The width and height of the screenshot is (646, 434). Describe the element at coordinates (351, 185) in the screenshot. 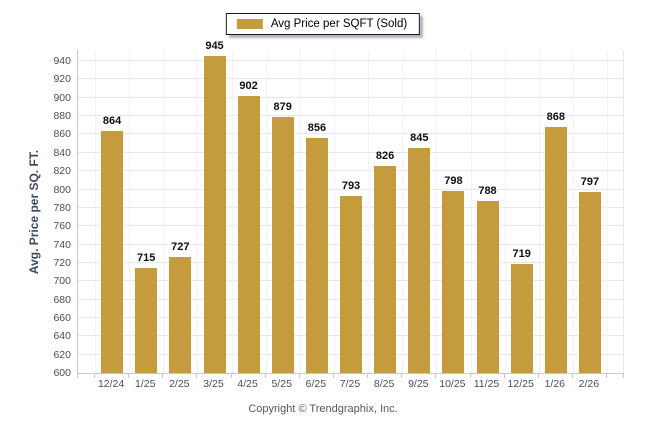

I see `bar-value-label: 793` at that location.